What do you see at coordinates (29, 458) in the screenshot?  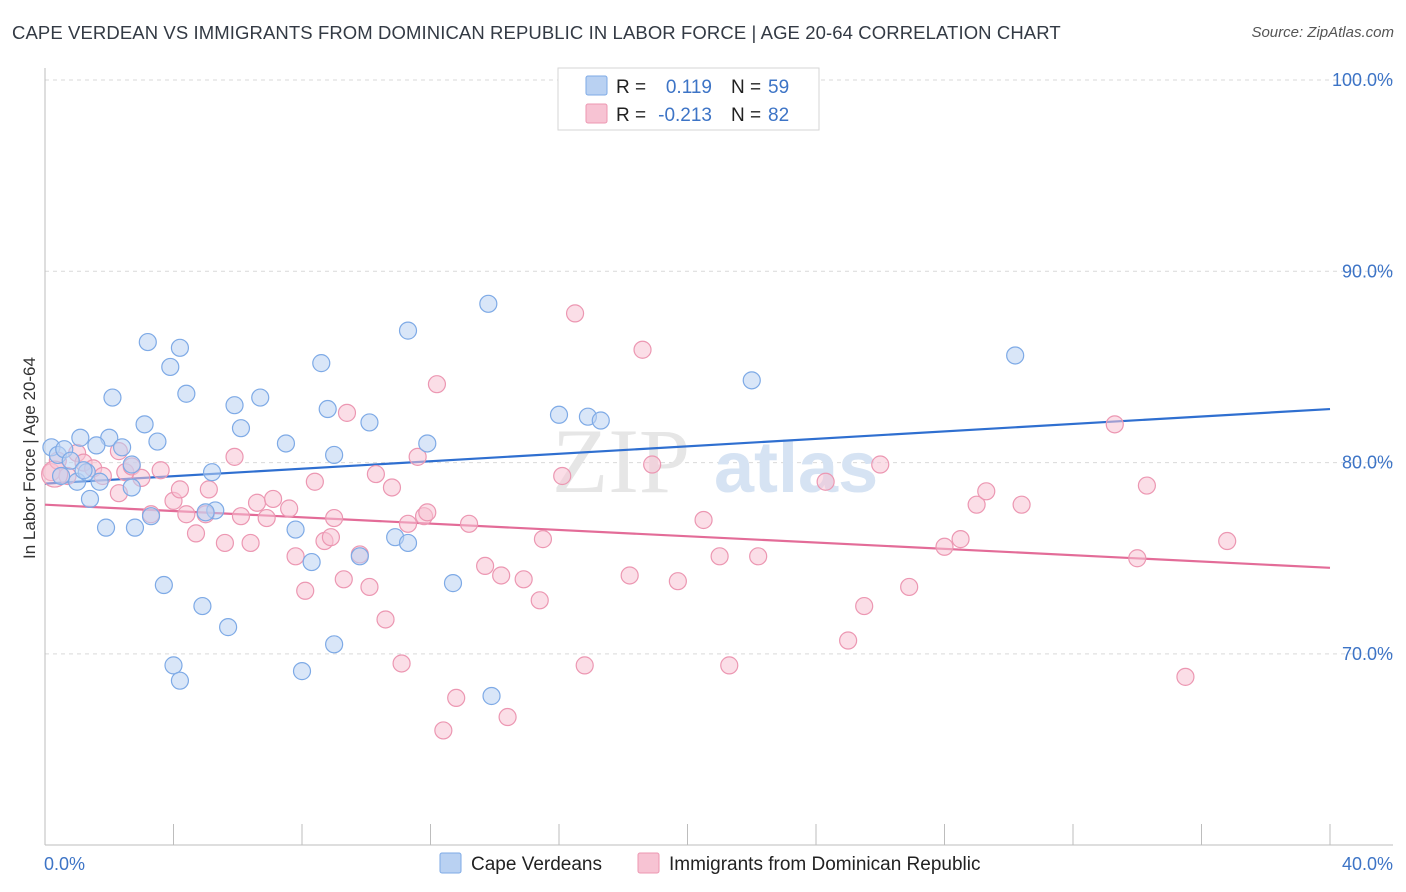 I see `y-axis-title: In Labor Force | Age 20-64` at bounding box center [29, 458].